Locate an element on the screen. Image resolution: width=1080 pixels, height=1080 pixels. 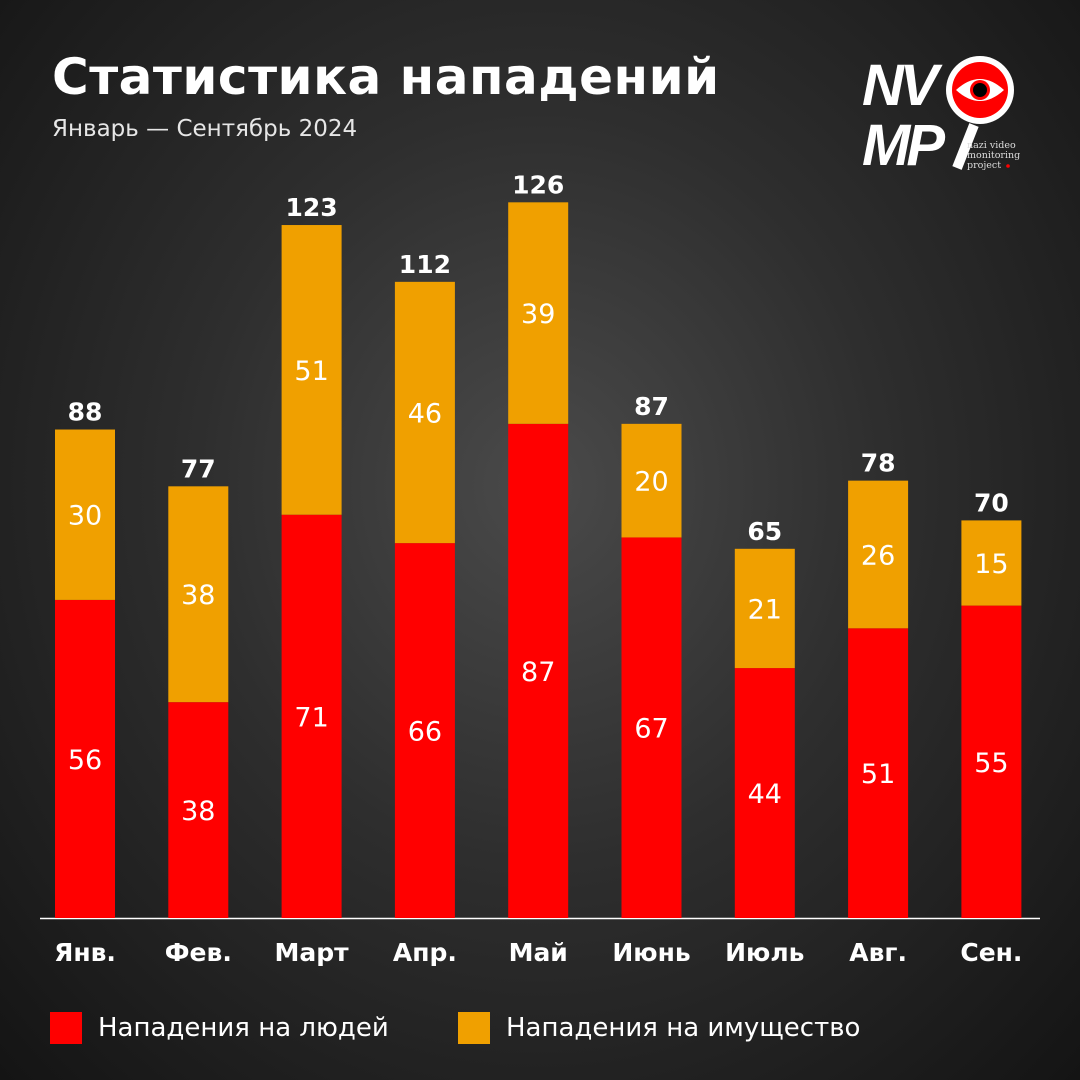
value-label-property: 15 is located at coordinates (991, 564).